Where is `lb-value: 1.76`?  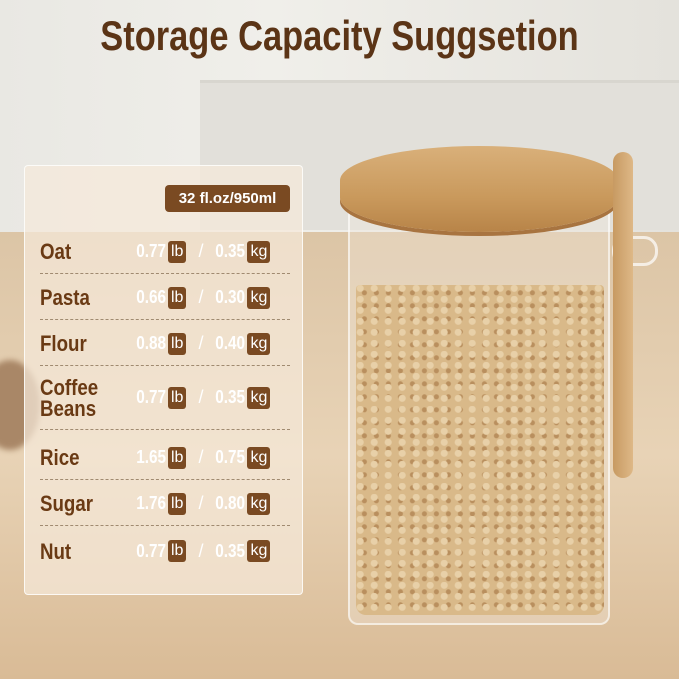
lb-value: 1.76 is located at coordinates (151, 503).